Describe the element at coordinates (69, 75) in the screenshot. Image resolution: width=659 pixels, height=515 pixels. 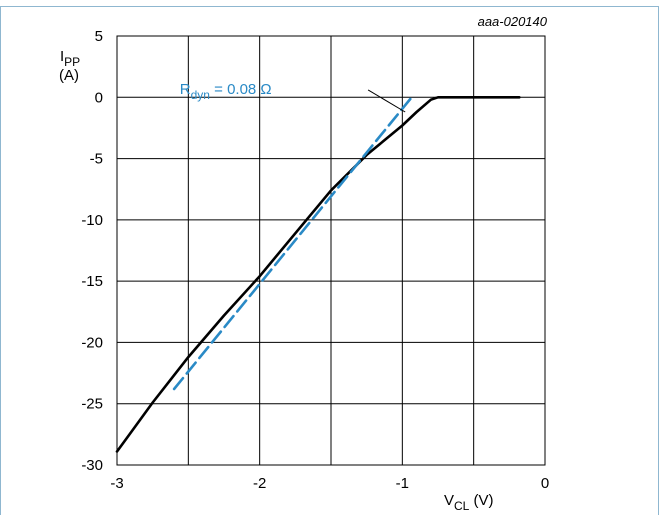
I see `y-axis-unit: (A)` at that location.